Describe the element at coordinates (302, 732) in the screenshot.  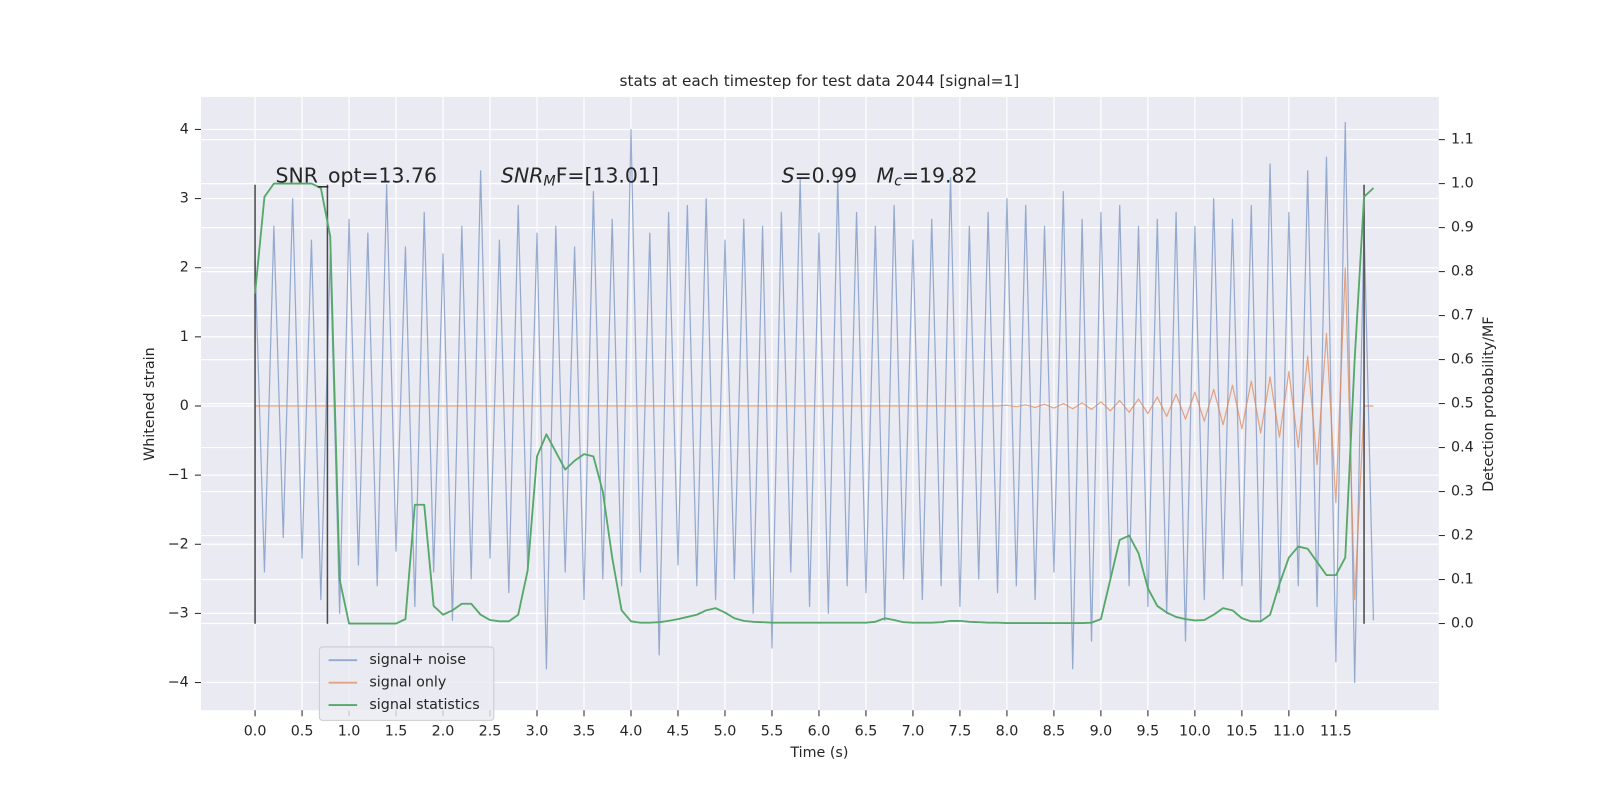
I see `x-tick-label: 0.5` at that location.